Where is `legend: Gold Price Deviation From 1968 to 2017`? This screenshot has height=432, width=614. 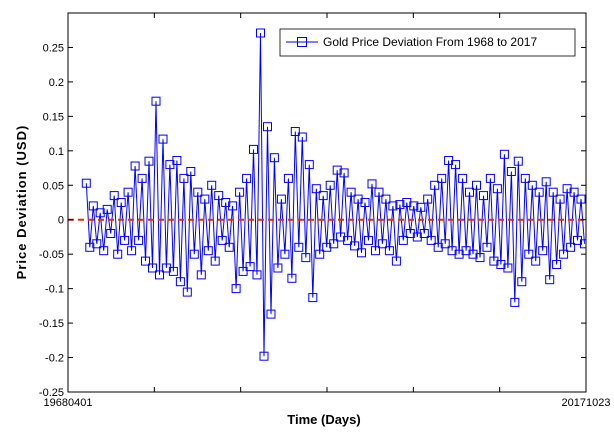 legend: Gold Price Deviation From 1968 to 2017 is located at coordinates (427, 42).